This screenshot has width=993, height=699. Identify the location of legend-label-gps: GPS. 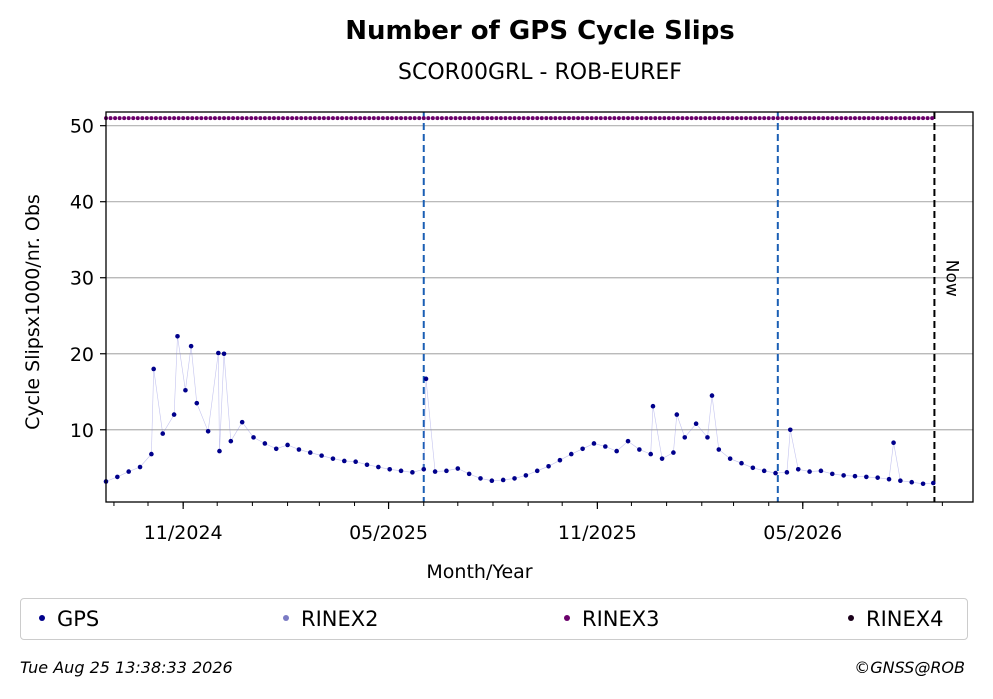
(78, 619).